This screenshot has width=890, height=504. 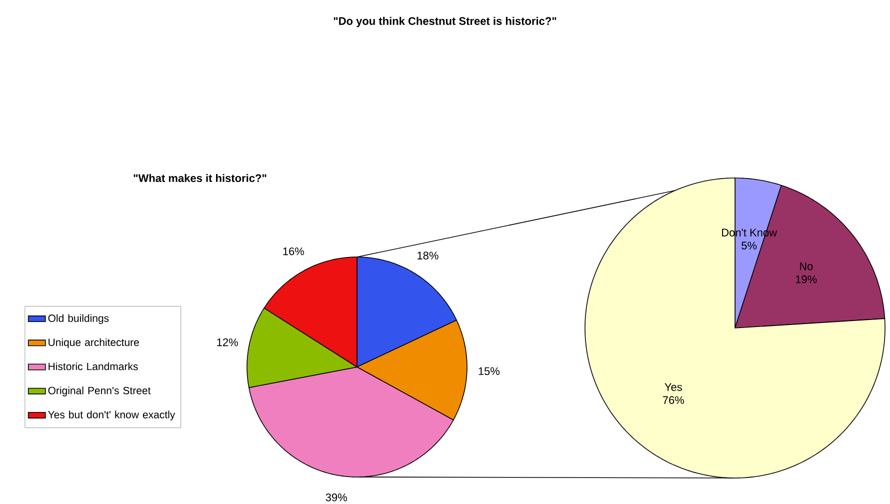 I want to click on data-label: 19%, so click(x=806, y=279).